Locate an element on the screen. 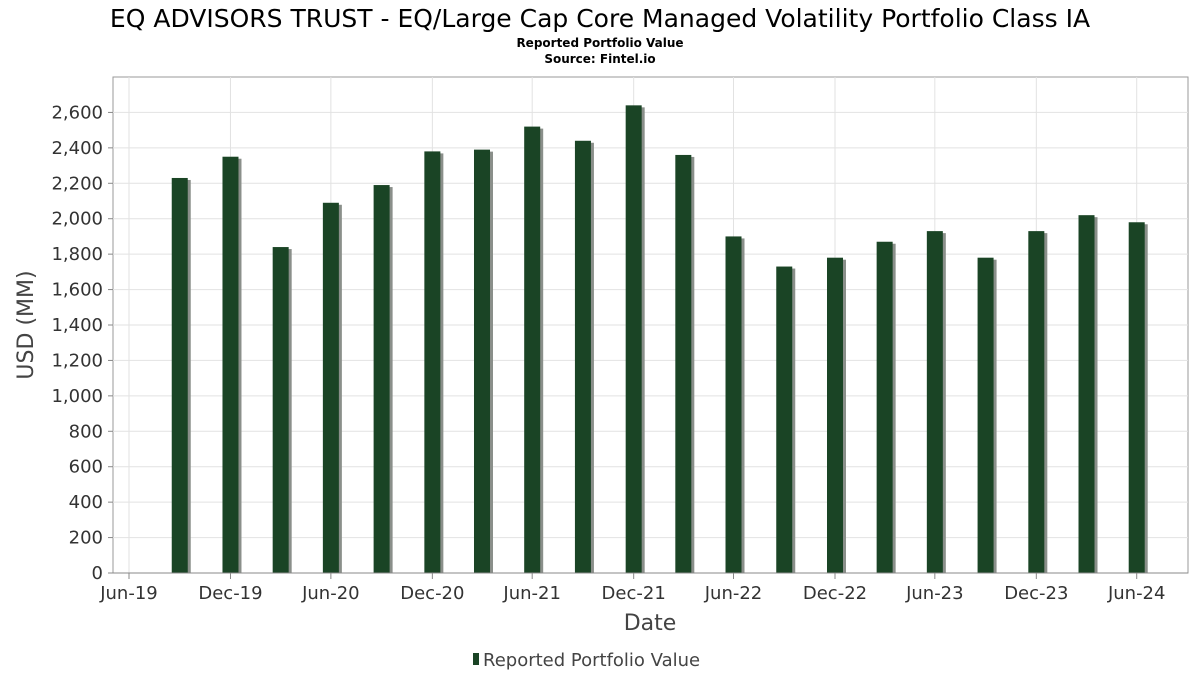 The width and height of the screenshot is (1200, 675). x-tick-label: Jun-21 is located at coordinates (531, 593).